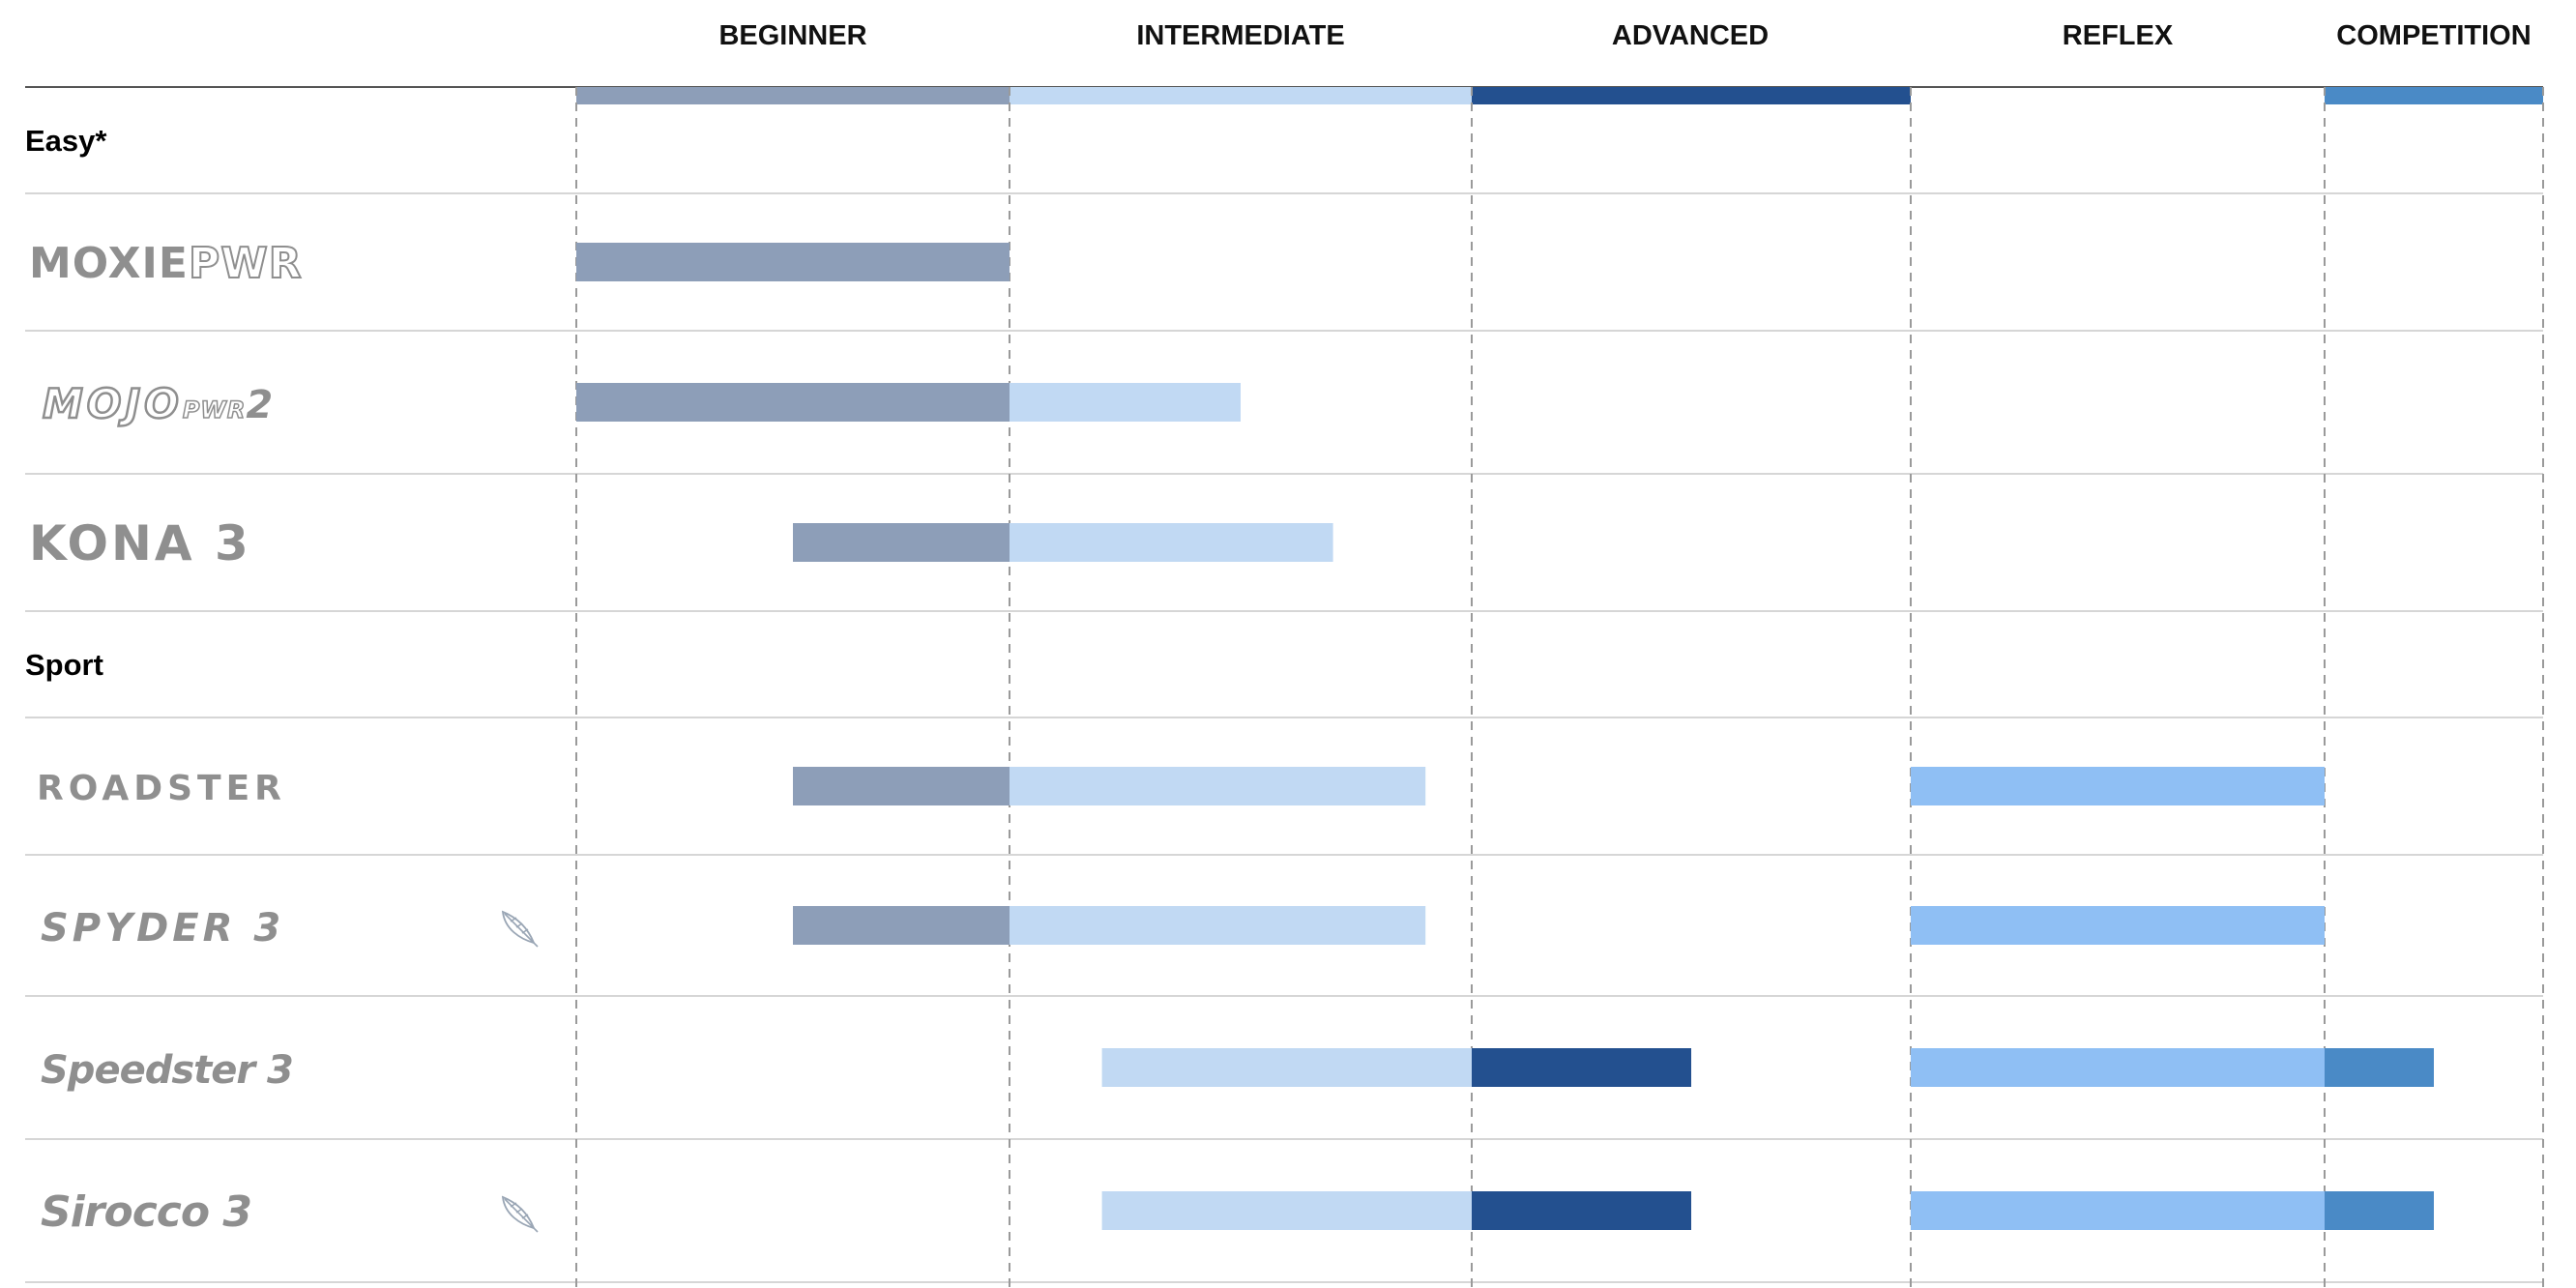  I want to click on column-header-beginner: BEGINNER, so click(792, 35).